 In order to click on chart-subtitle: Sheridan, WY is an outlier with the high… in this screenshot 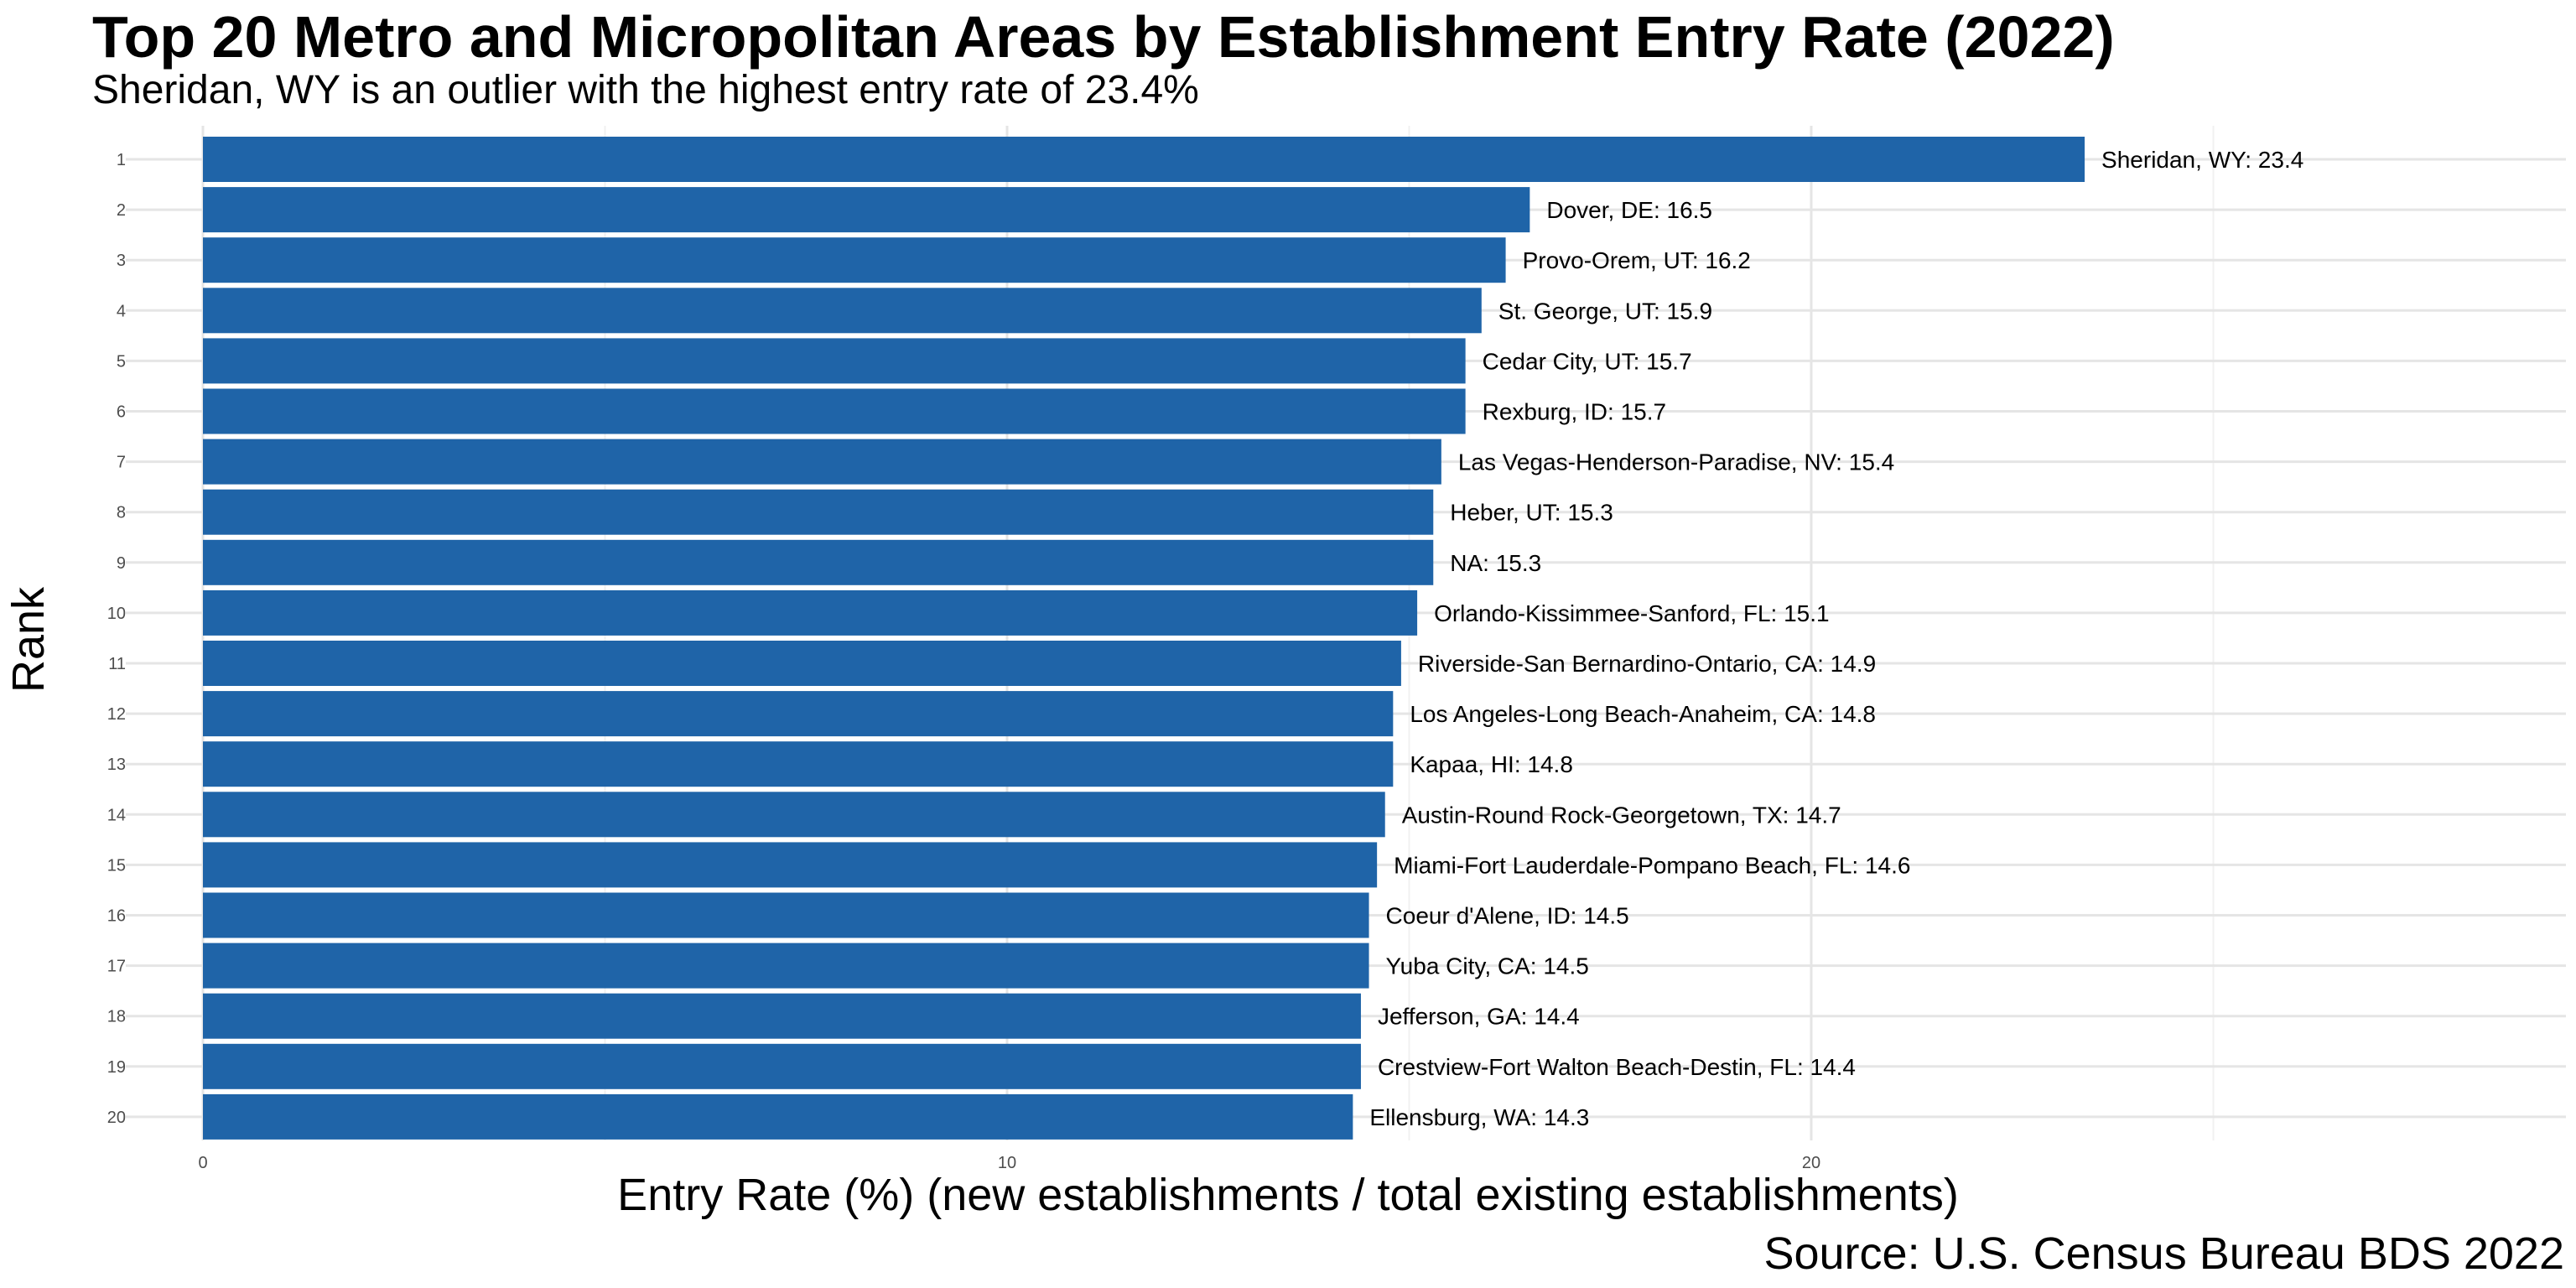, I will do `click(645, 90)`.